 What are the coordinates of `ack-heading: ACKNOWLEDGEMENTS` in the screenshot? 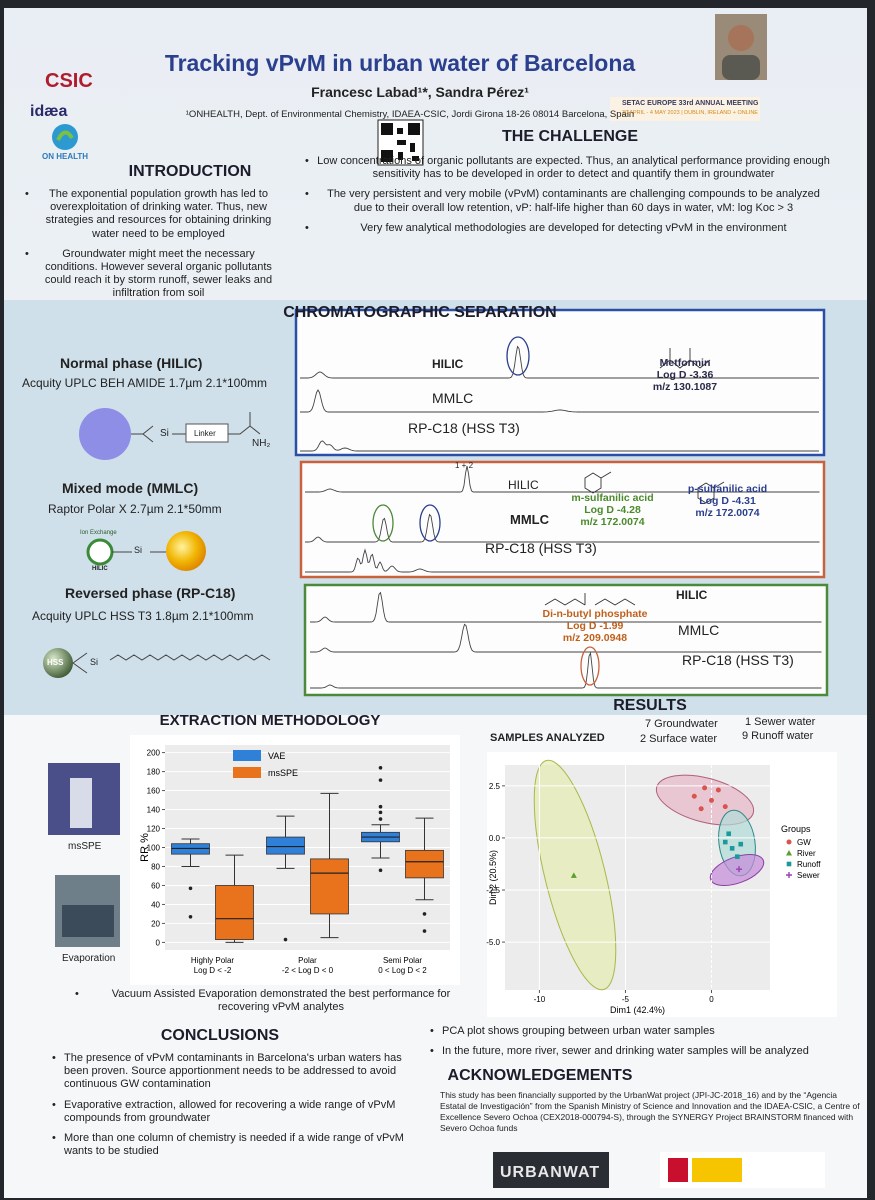 It's located at (540, 1075).